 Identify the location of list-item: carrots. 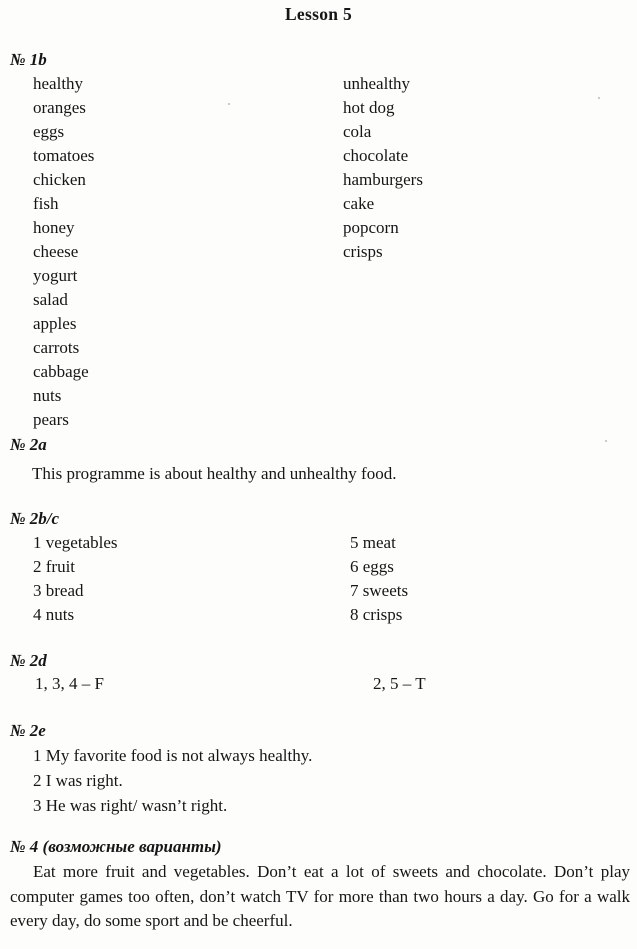
(56, 347).